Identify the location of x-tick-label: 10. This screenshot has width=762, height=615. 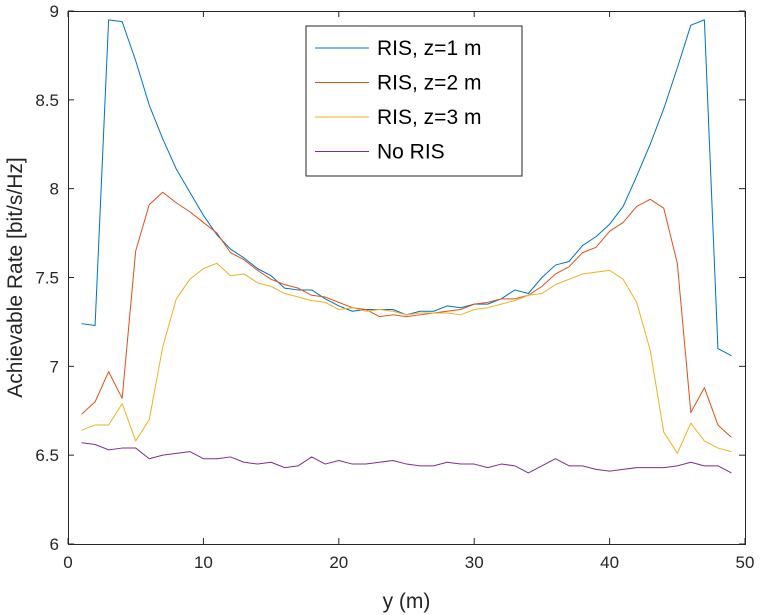
(203, 562).